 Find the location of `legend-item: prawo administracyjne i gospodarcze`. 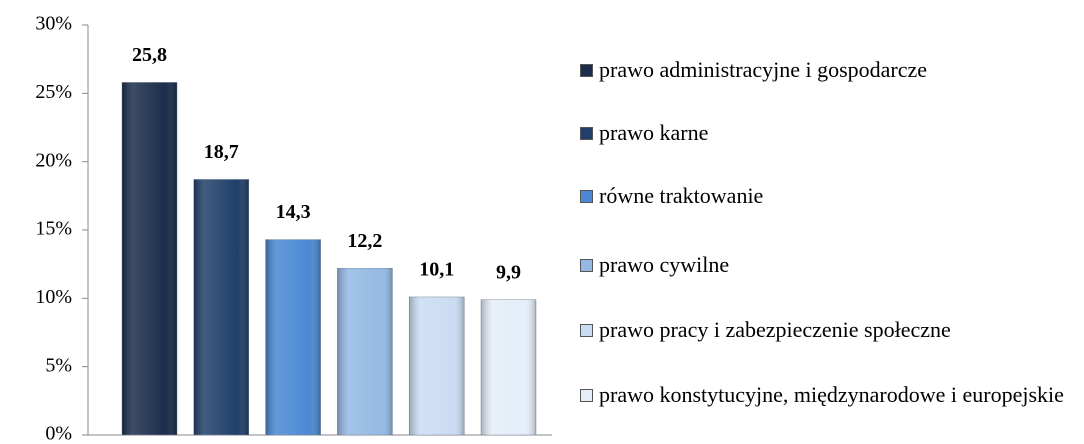

legend-item: prawo administracyjne i gospodarcze is located at coordinates (827, 70).